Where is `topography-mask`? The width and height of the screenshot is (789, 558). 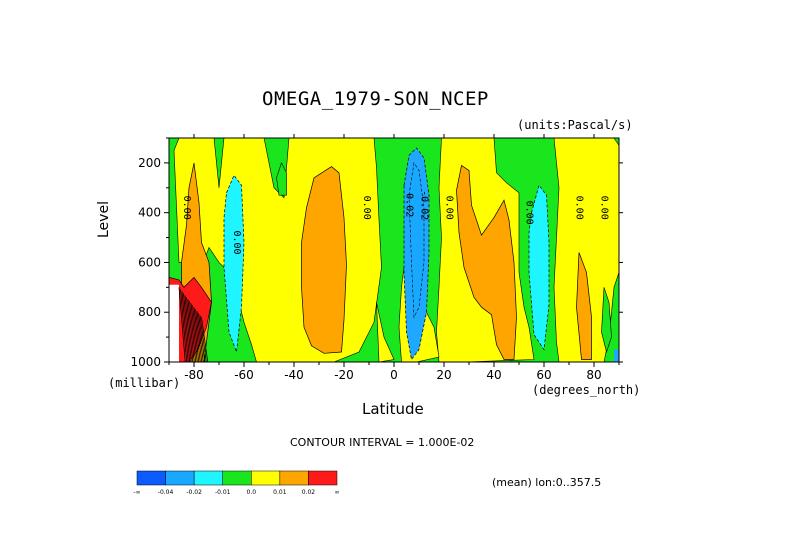
topography-mask is located at coordinates (174, 323).